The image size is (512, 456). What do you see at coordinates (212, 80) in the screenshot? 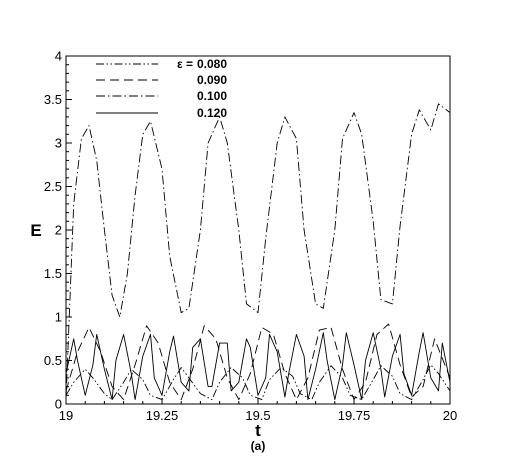
I see `legend-label-1: 0.090` at bounding box center [212, 80].